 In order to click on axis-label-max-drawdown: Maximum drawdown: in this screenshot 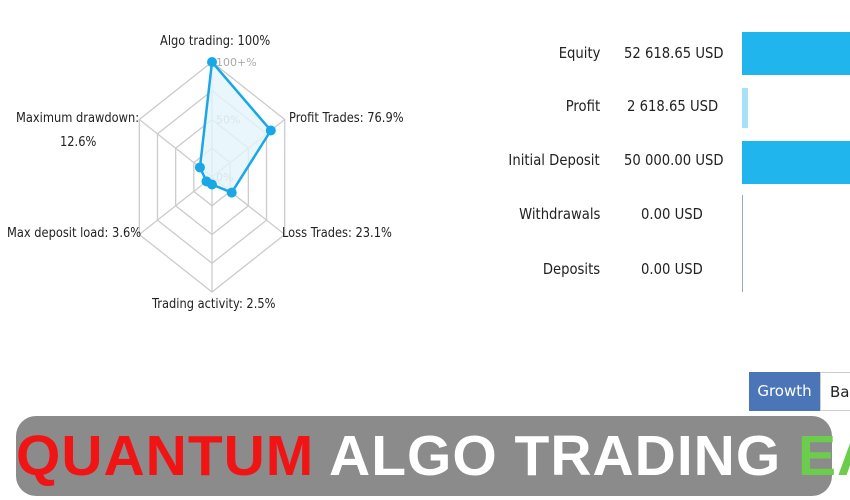, I will do `click(78, 118)`.